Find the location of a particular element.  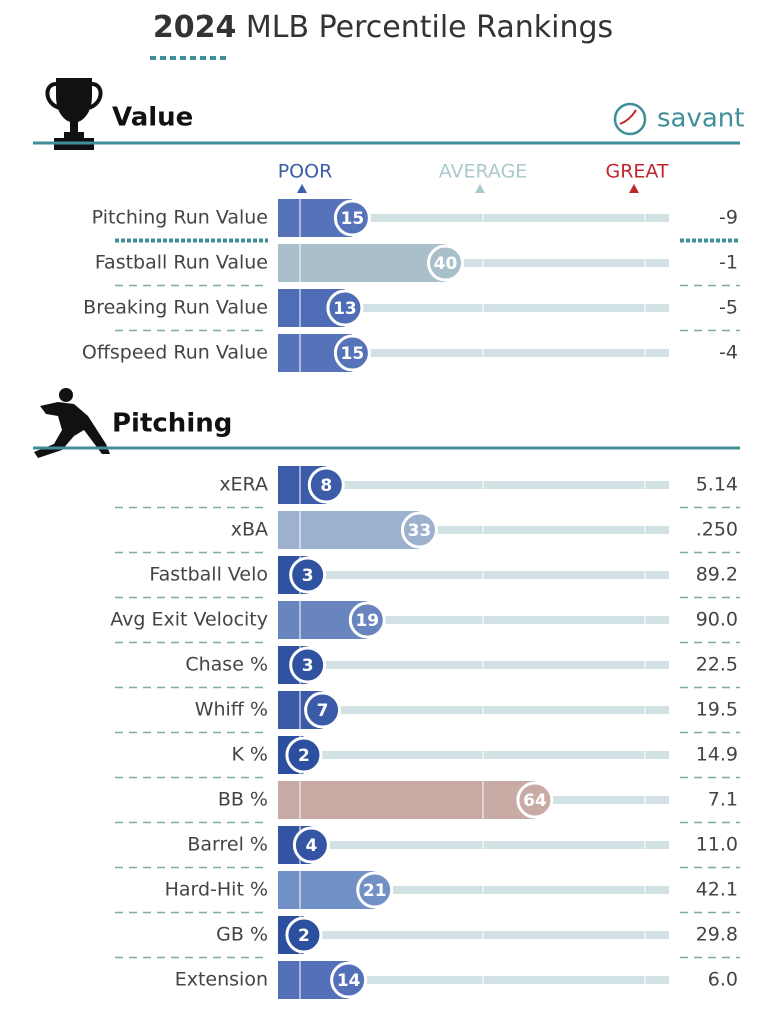

stat-value: 7.1 is located at coordinates (723, 800).